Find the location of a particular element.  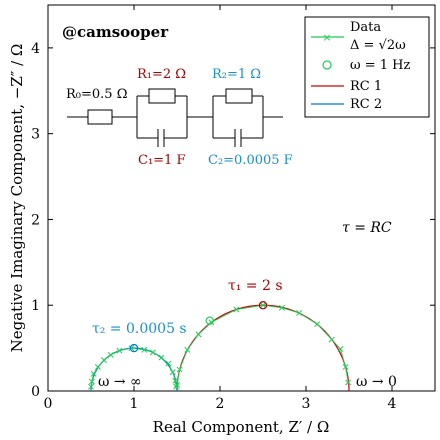

y-tick-label: 4 is located at coordinates (35, 49).